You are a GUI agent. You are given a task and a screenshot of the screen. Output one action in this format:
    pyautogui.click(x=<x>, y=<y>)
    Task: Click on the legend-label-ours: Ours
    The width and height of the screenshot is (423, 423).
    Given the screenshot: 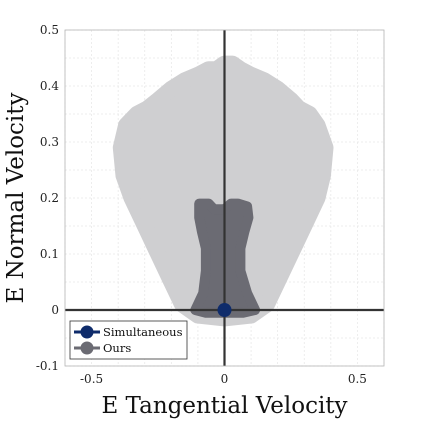 What is the action you would take?
    pyautogui.click(x=117, y=348)
    